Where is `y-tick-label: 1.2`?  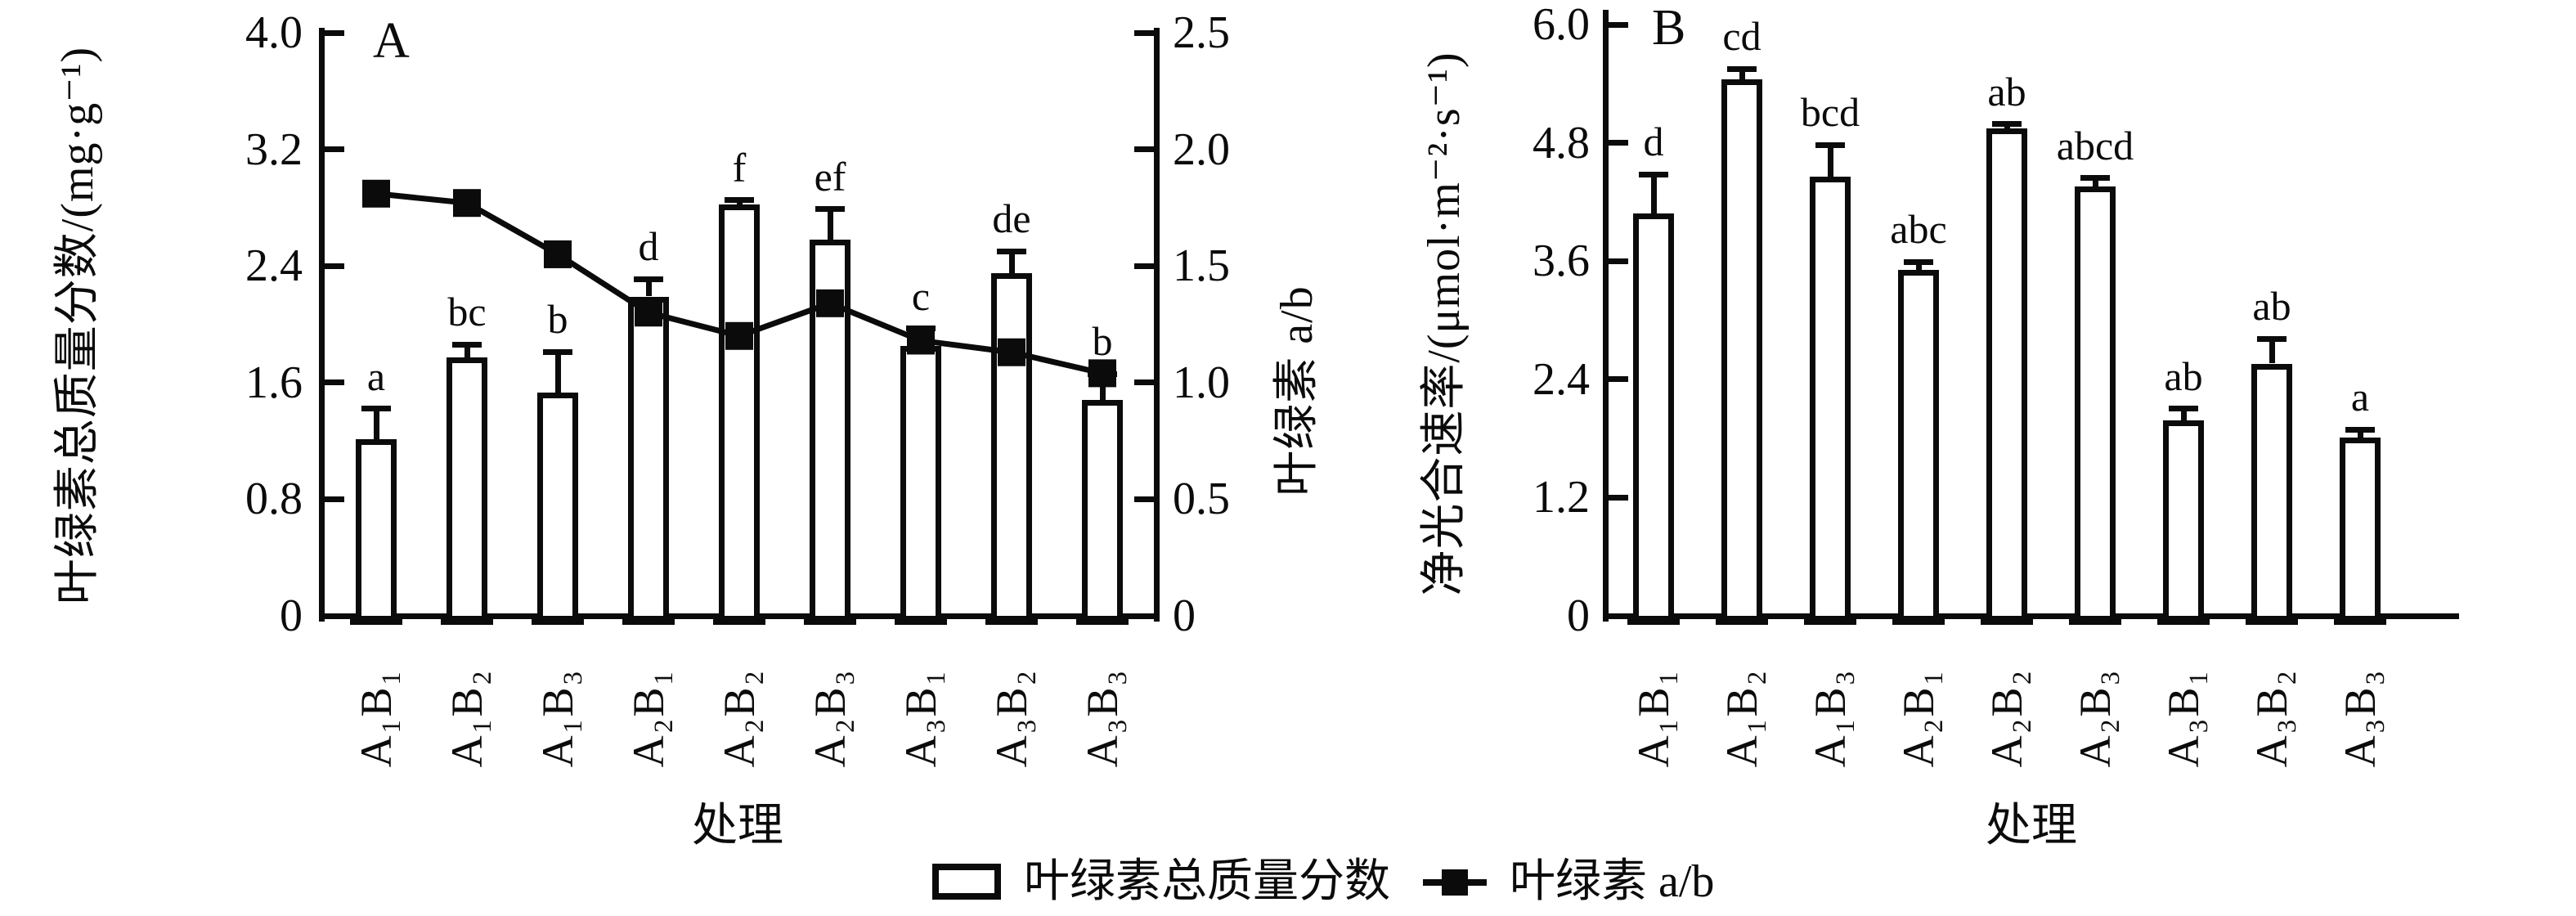 y-tick-label: 1.2 is located at coordinates (1562, 497).